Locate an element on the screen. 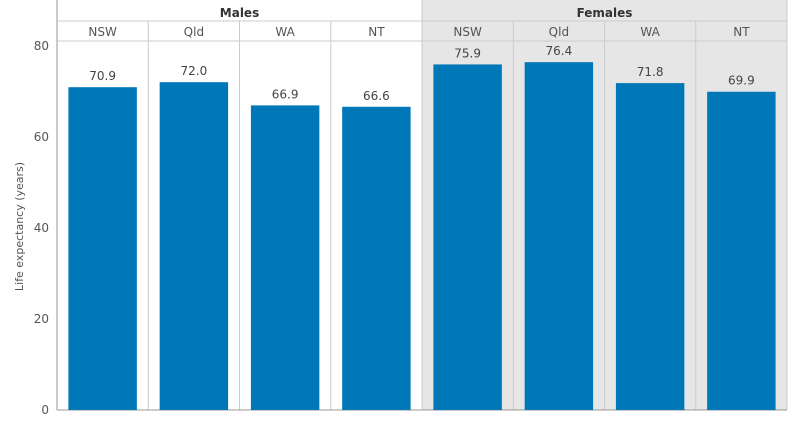 This screenshot has width=800, height=424. value-label: 70.9 is located at coordinates (102, 76).